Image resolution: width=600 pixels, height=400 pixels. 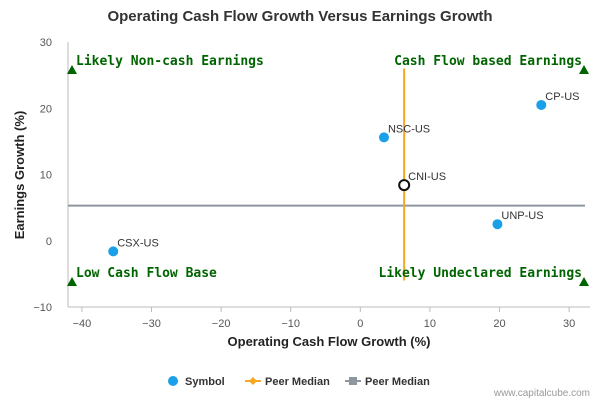 I want to click on point-cp-us, so click(x=541, y=104).